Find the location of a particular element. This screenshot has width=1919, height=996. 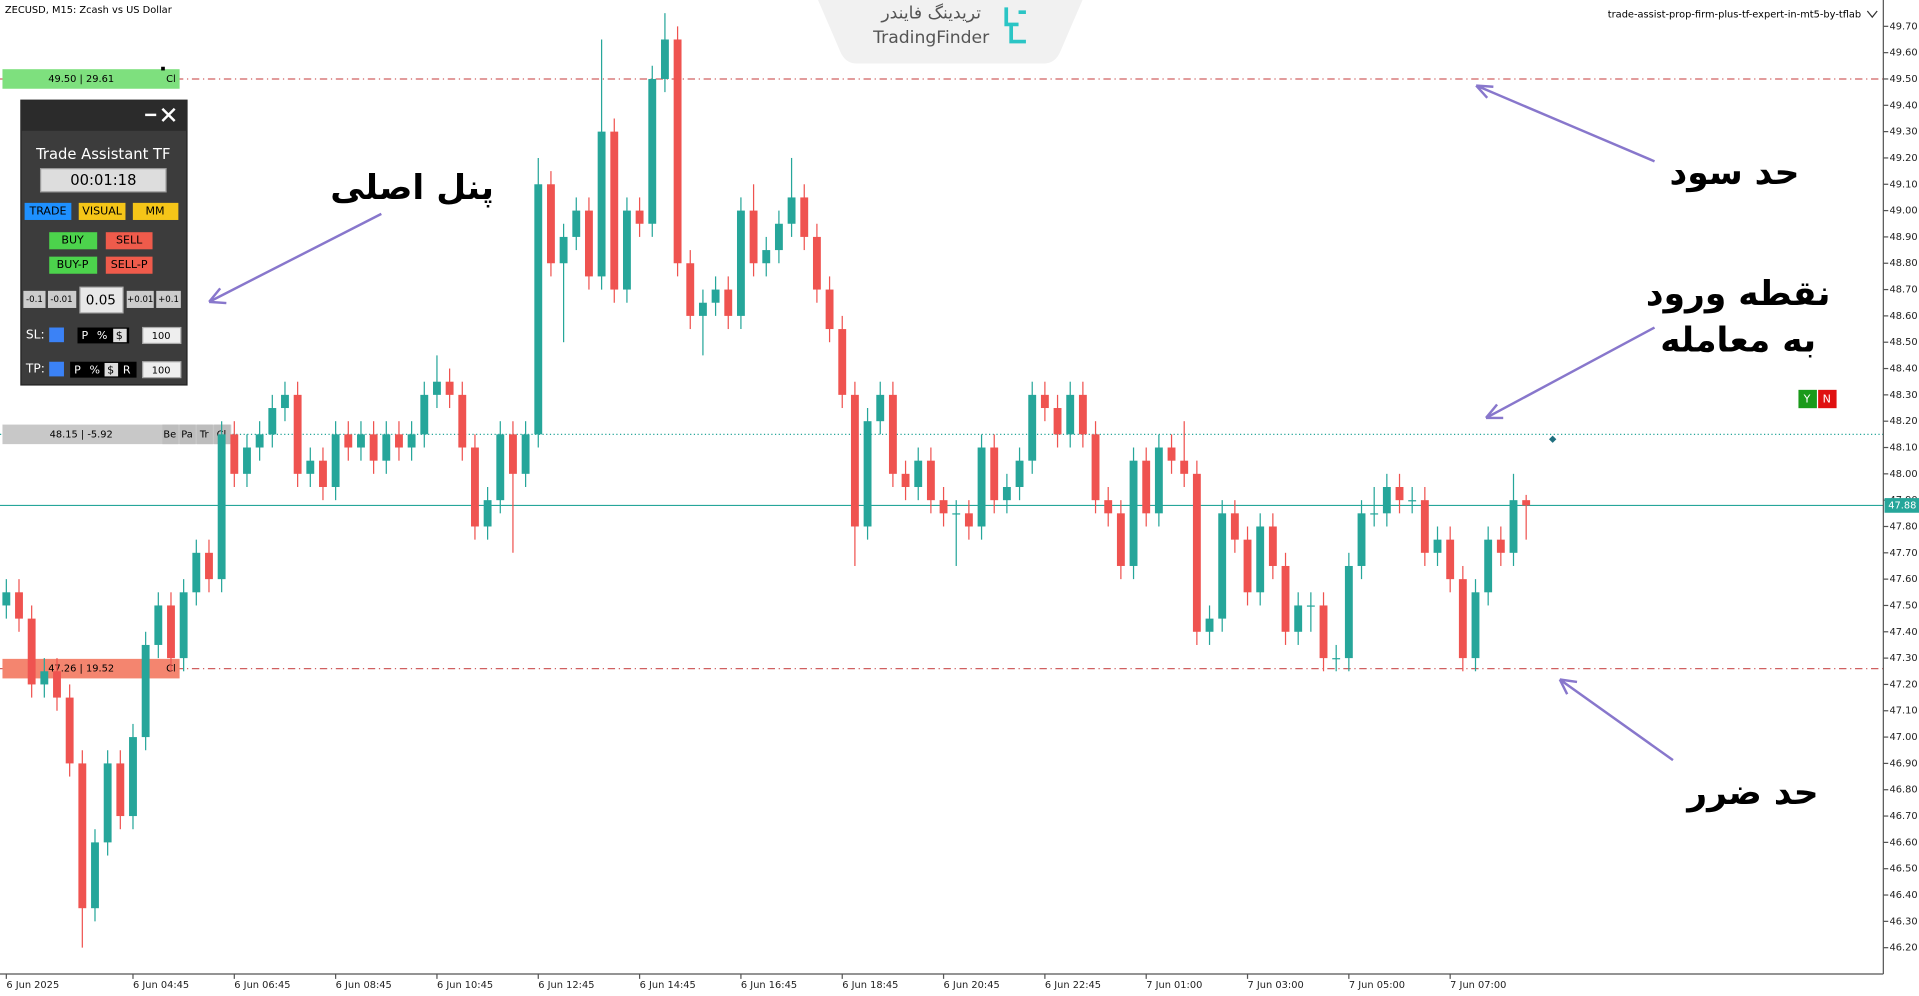

sellp-label: SELL-P is located at coordinates (129, 264).